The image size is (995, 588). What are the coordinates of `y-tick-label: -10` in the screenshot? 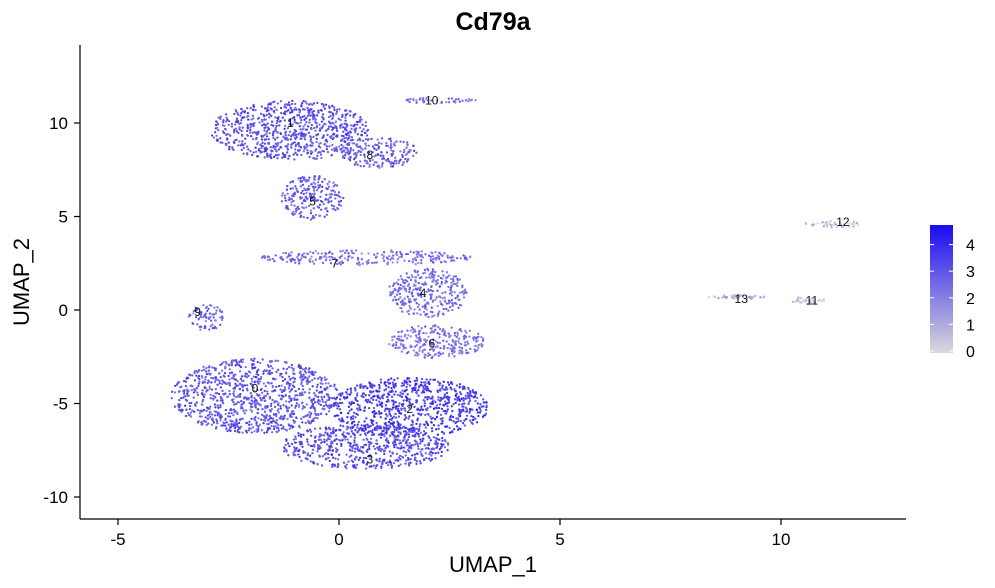 It's located at (55, 497).